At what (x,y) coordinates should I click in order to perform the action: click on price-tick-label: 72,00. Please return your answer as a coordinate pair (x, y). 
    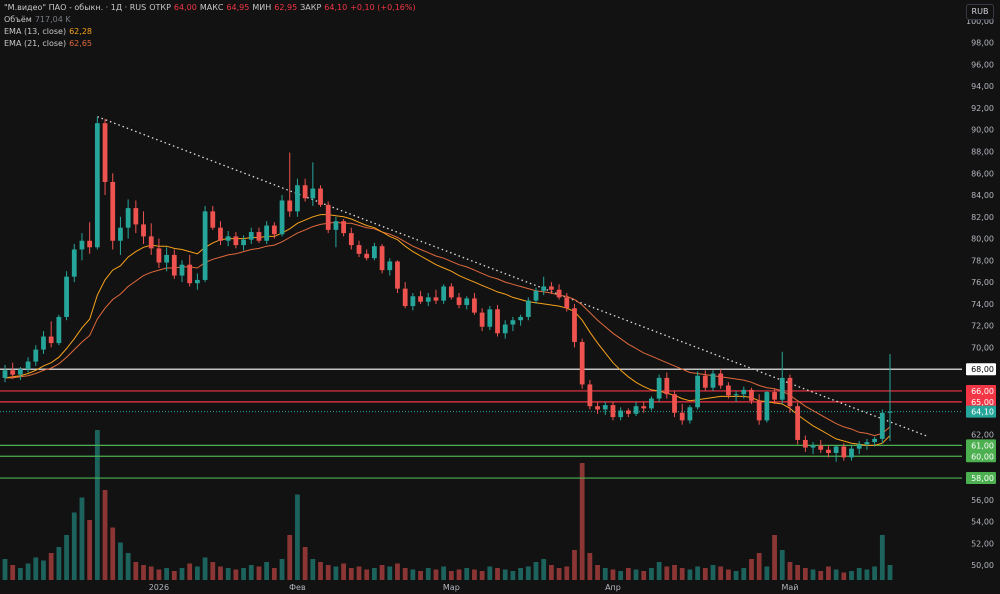
    Looking at the image, I should click on (982, 326).